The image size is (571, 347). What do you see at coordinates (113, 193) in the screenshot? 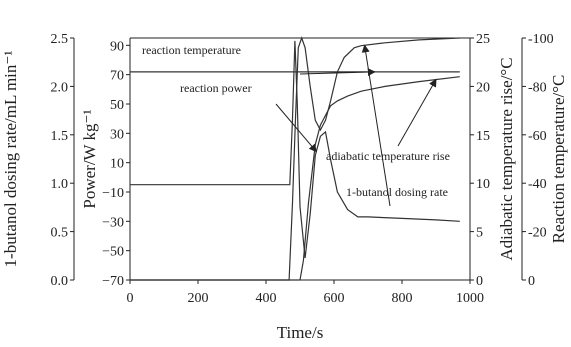
I see `power-tick-label: −10` at bounding box center [113, 193].